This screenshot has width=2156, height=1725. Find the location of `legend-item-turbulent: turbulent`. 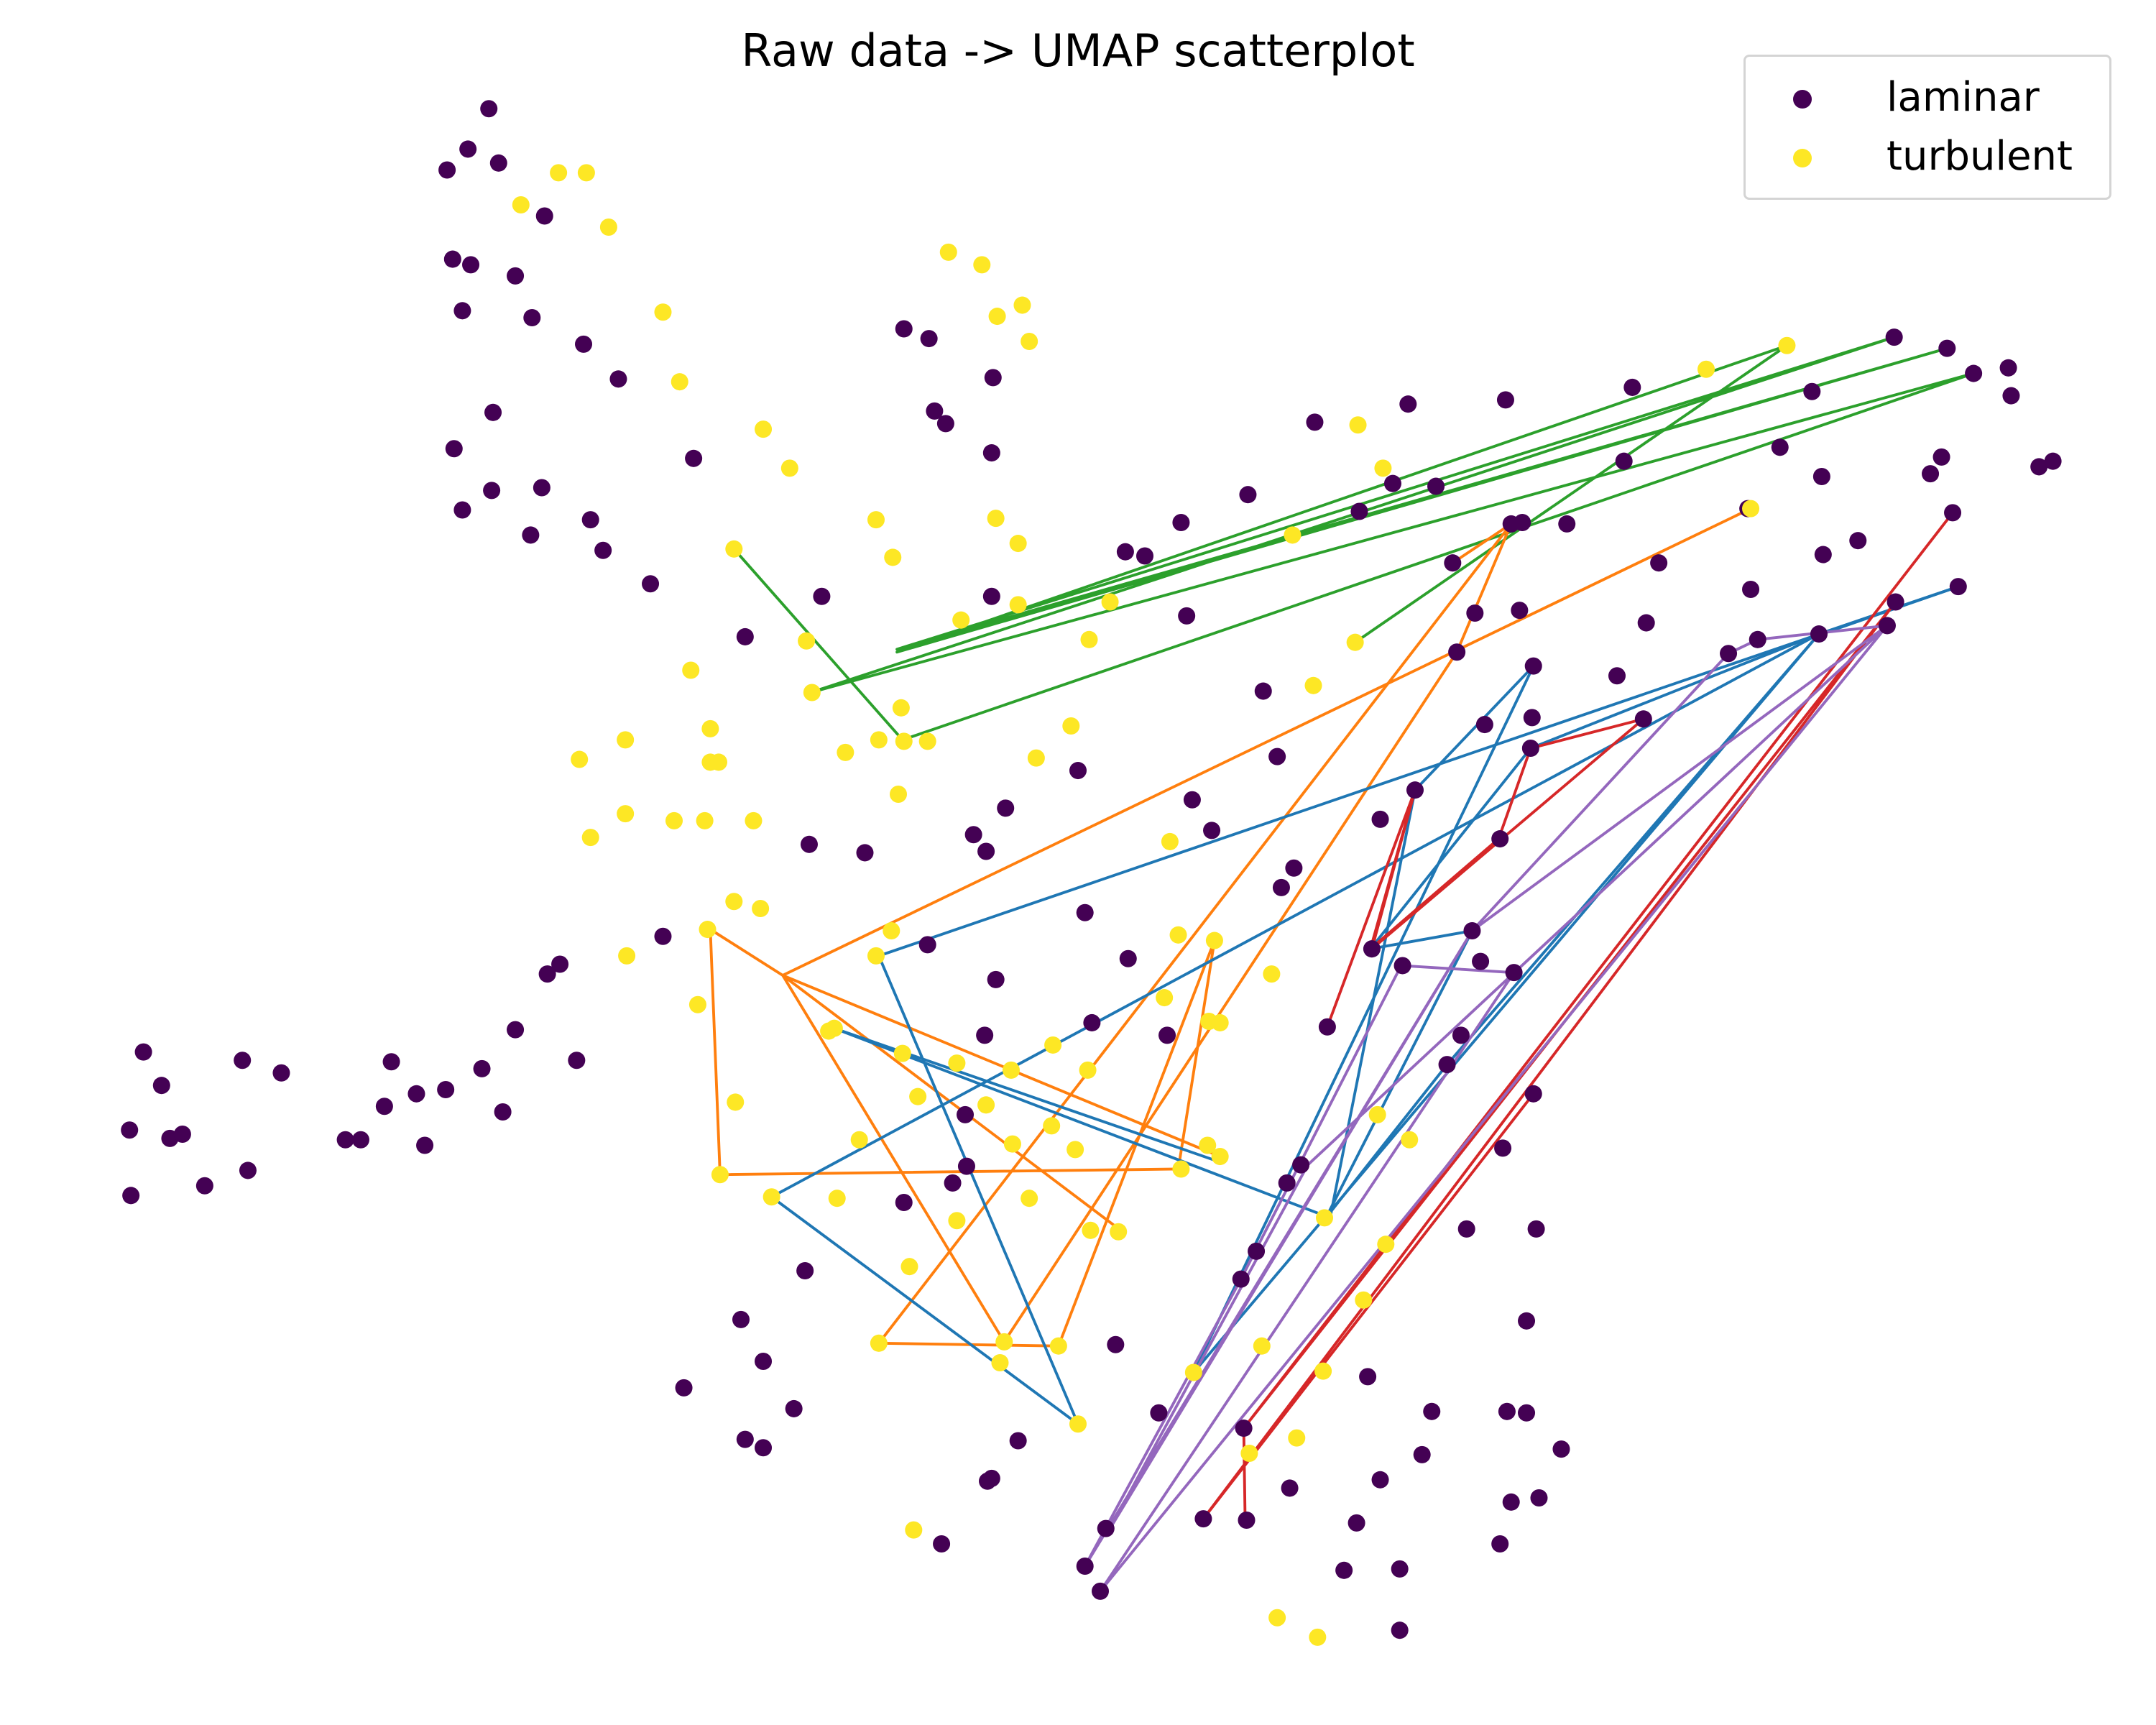

legend-item-turbulent: turbulent is located at coordinates (1927, 157).